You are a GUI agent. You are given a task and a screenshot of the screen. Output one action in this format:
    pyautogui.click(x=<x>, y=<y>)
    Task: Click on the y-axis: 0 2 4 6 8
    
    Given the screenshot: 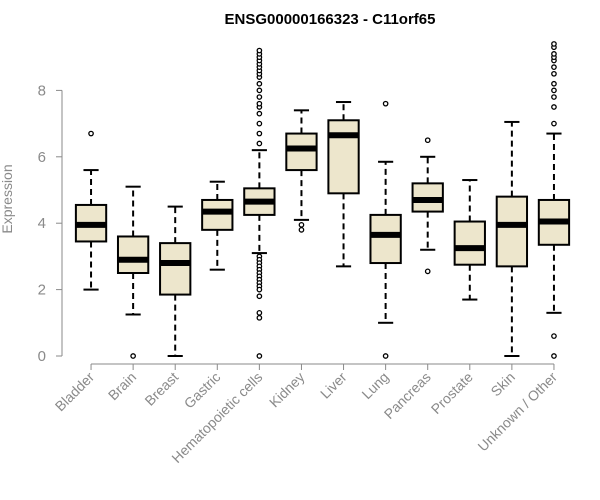 What is the action you would take?
    pyautogui.click(x=50, y=223)
    